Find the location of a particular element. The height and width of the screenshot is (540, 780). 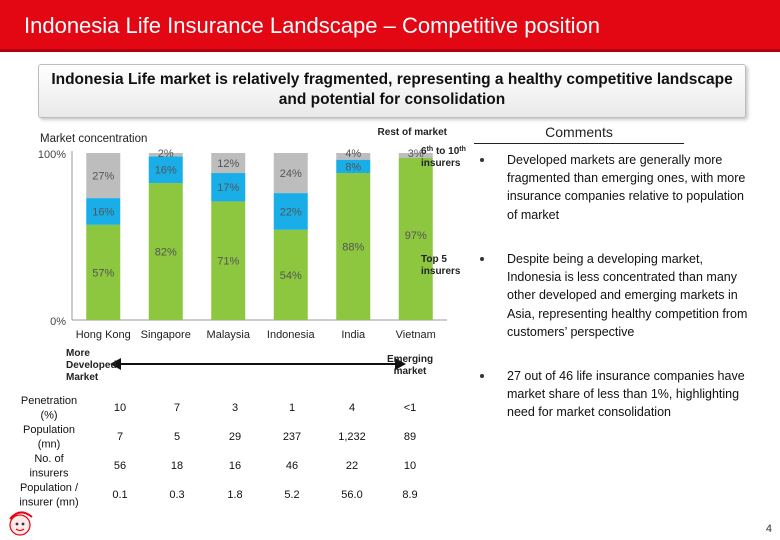

page-number: 4 is located at coordinates (768, 529).